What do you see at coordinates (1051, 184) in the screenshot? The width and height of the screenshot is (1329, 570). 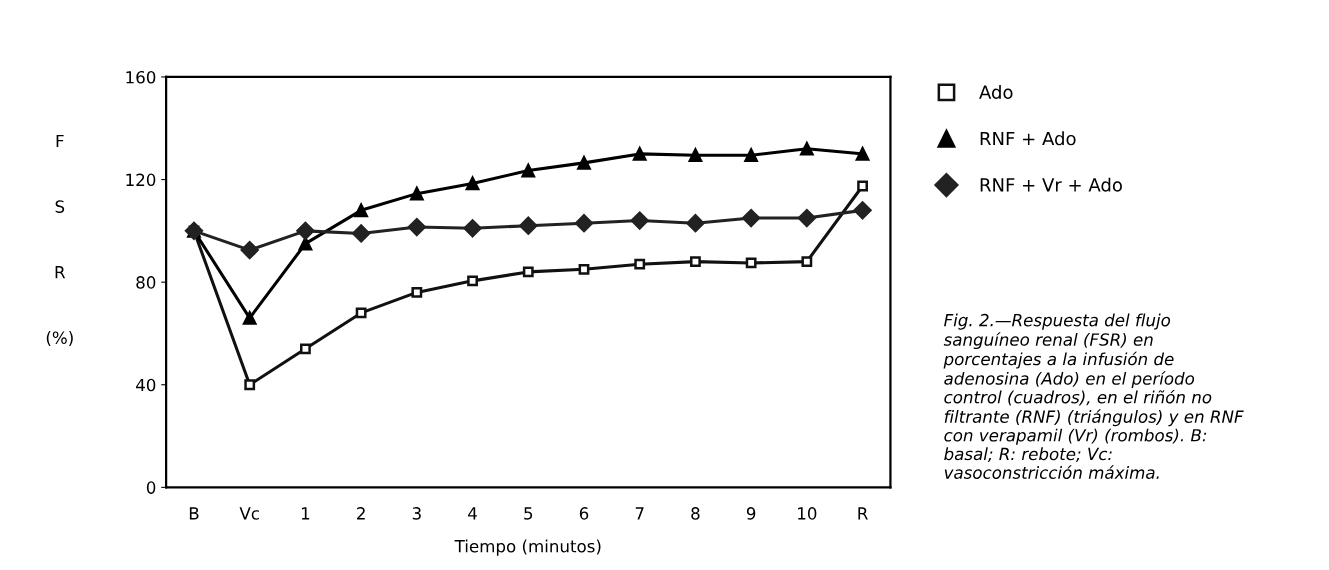 I see `legend-label: RNF + Vr + Ado` at bounding box center [1051, 184].